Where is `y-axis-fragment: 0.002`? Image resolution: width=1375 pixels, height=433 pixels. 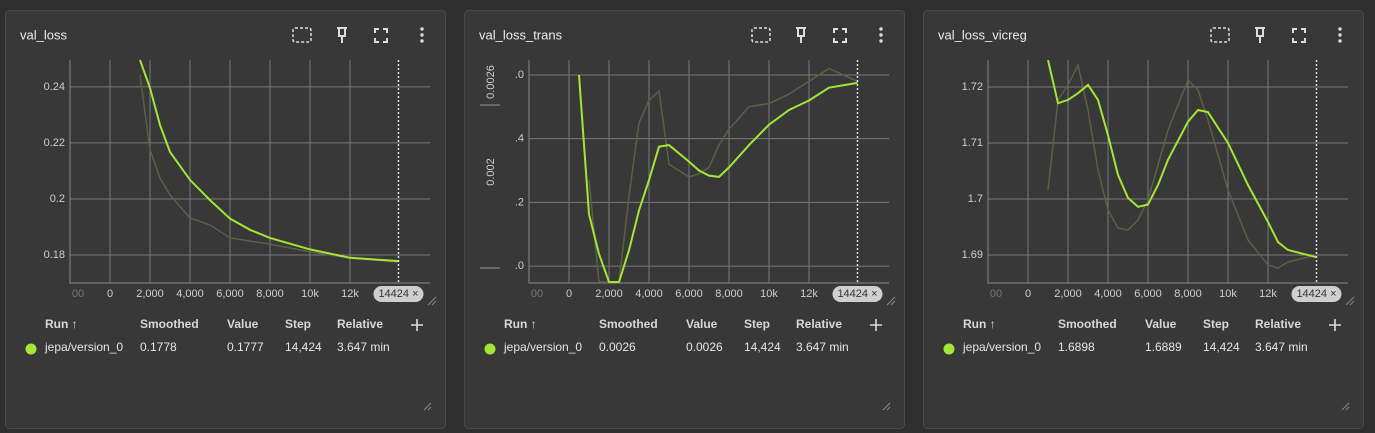 y-axis-fragment: 0.002 is located at coordinates (491, 172).